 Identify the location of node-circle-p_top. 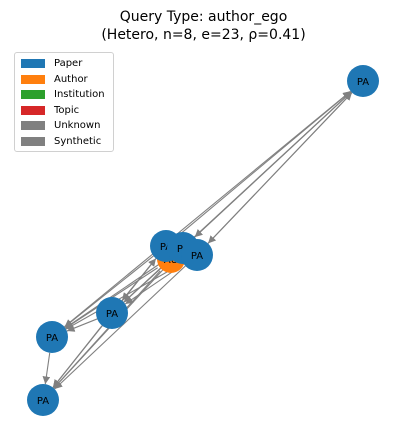
(363, 81).